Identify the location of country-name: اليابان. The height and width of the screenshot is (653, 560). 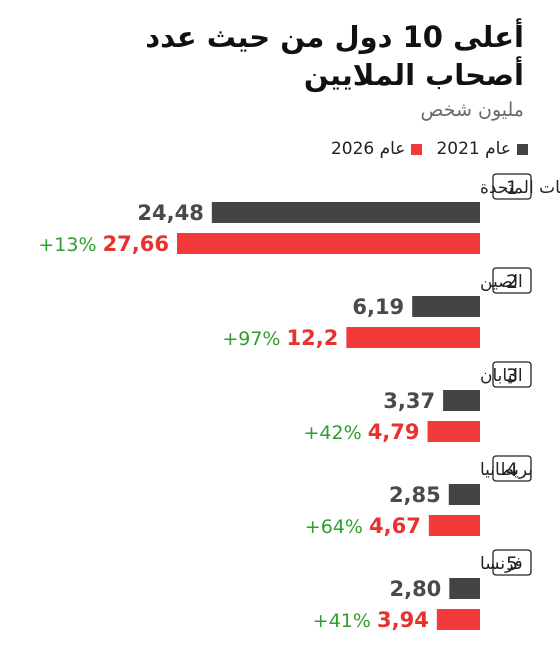
(501, 376).